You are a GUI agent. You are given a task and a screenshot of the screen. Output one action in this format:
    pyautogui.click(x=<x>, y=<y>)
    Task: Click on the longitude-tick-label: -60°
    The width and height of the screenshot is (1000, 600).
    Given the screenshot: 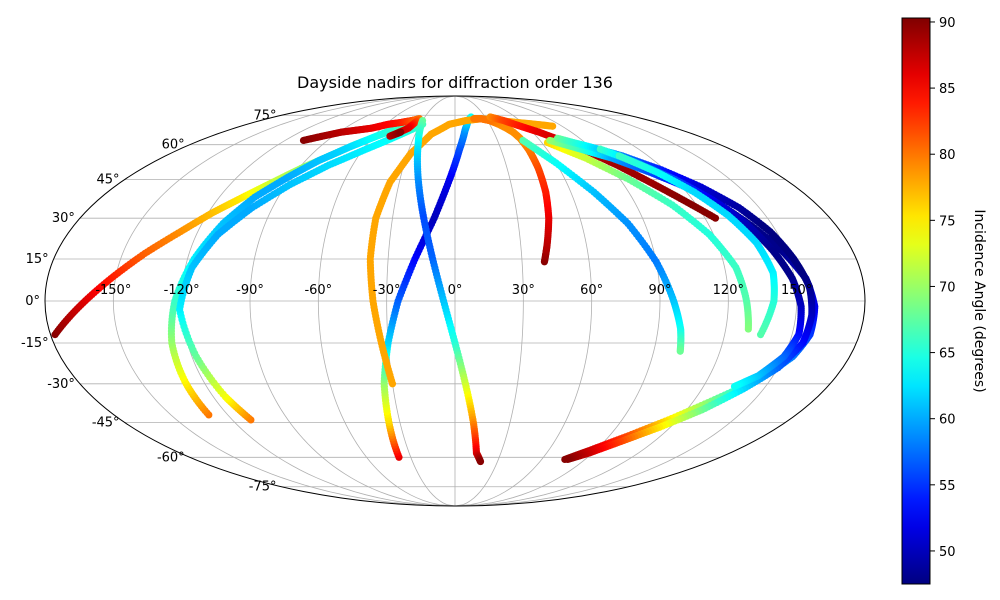 What is the action you would take?
    pyautogui.click(x=318, y=290)
    